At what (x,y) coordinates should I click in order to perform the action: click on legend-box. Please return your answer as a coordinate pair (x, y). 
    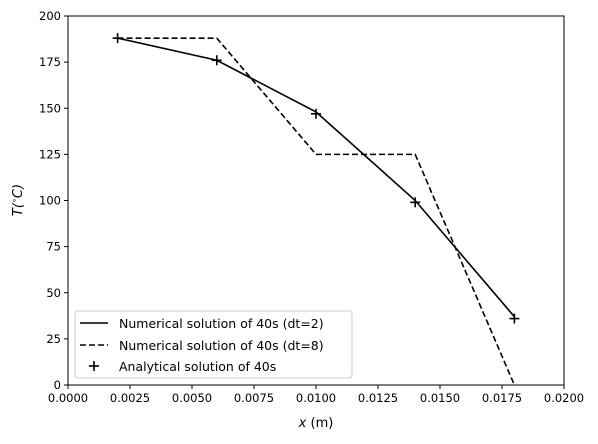
    Looking at the image, I should click on (213, 344).